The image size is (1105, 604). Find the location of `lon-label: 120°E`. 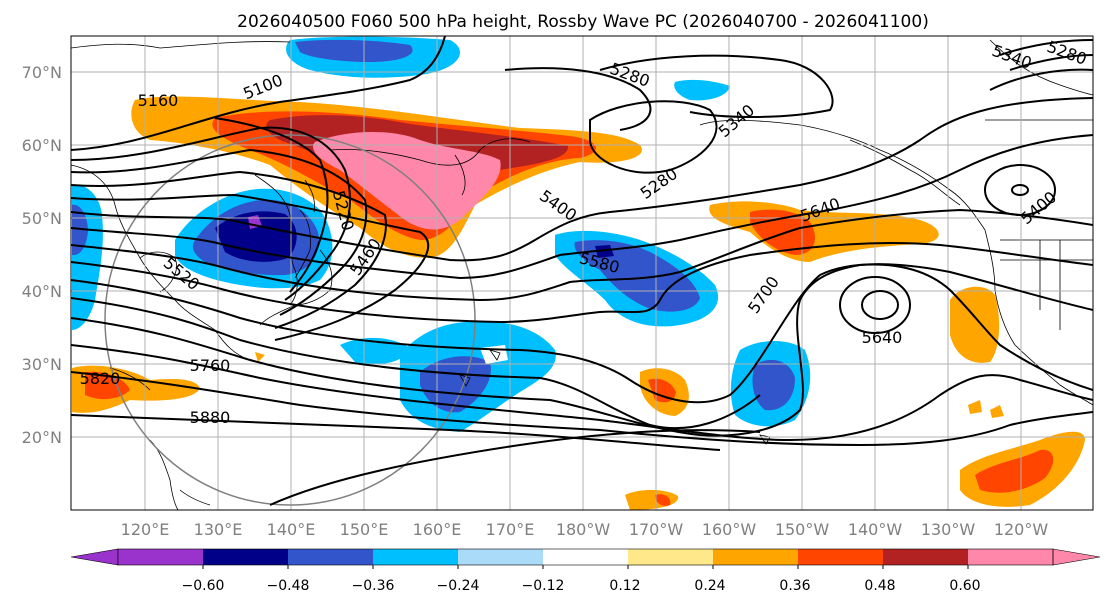

lon-label: 120°E is located at coordinates (145, 529).